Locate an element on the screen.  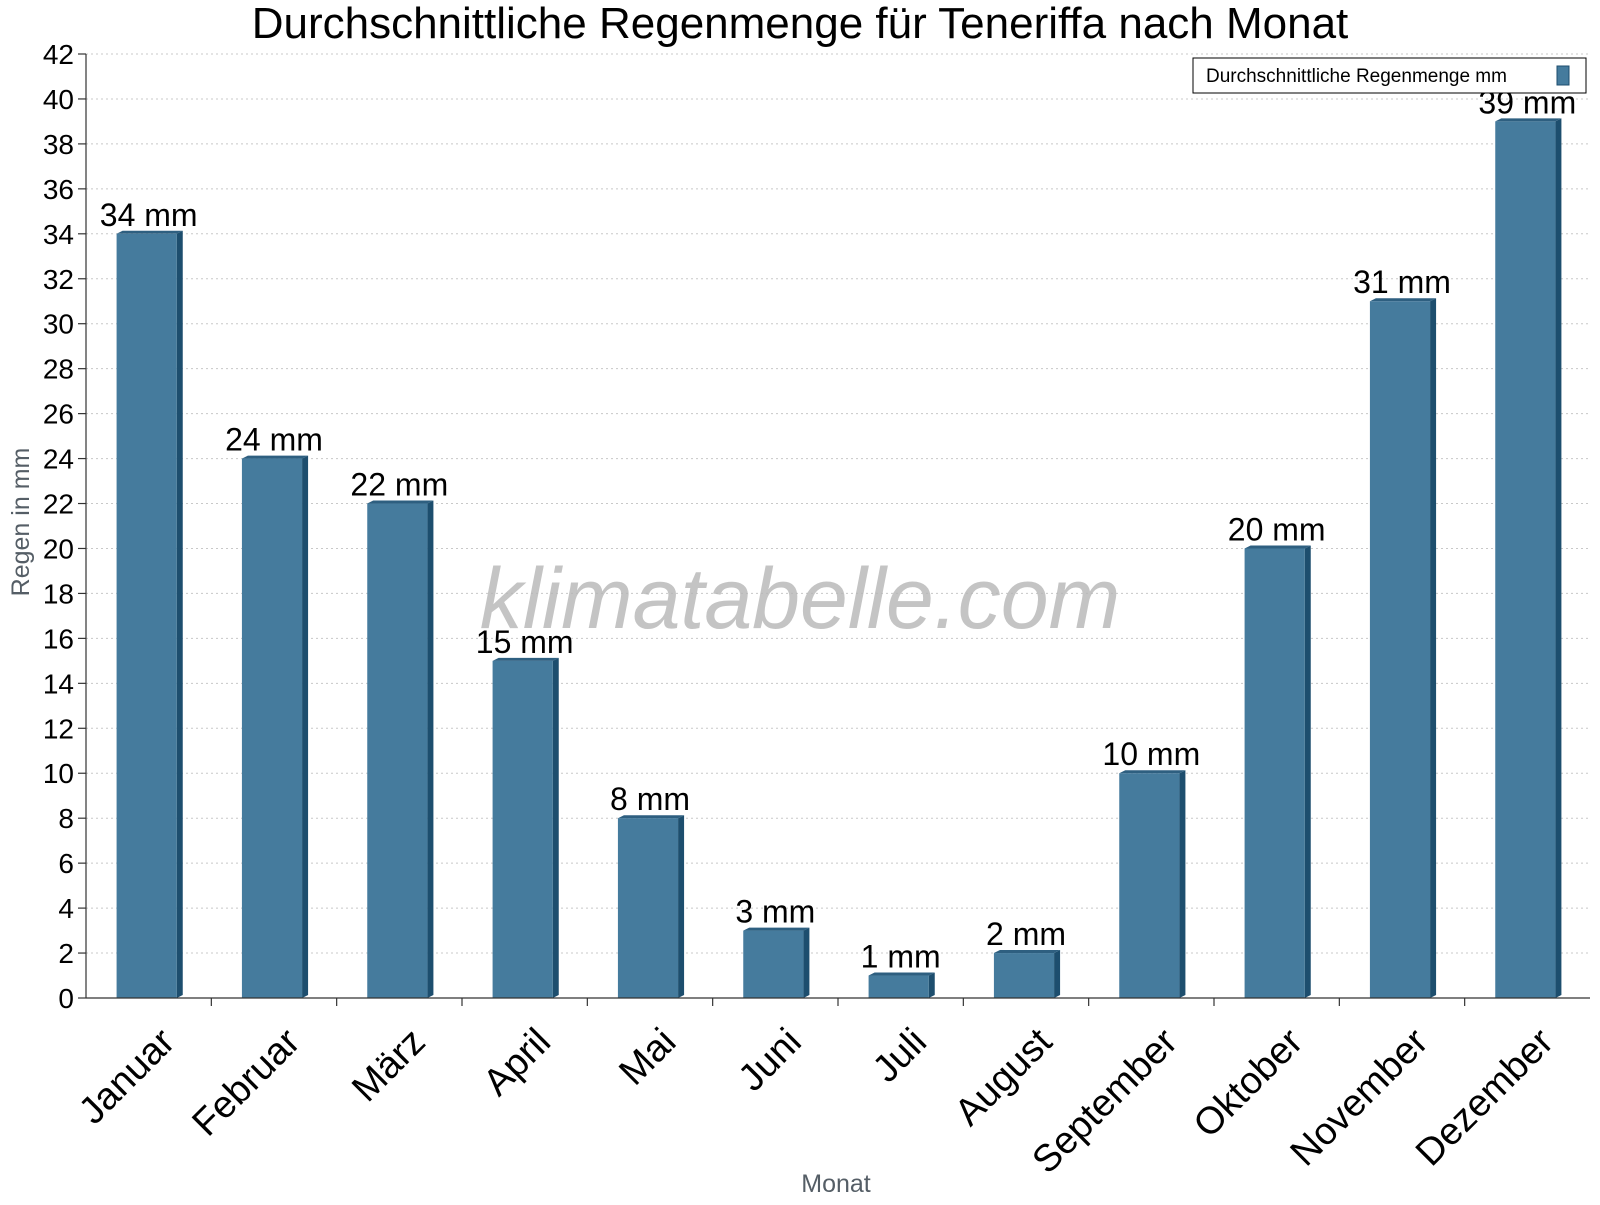
y-tick-label: 6 is located at coordinates (66, 863).